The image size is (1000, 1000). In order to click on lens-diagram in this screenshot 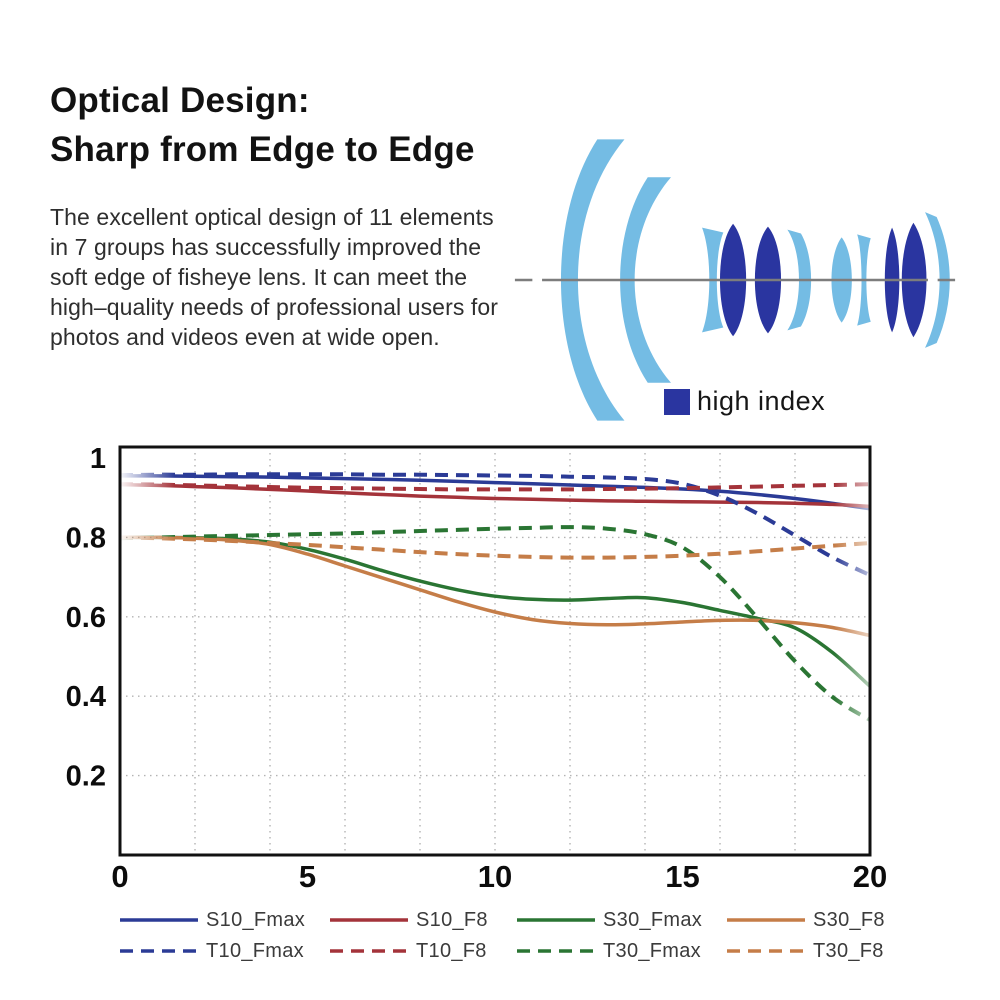, I will do `click(735, 280)`.